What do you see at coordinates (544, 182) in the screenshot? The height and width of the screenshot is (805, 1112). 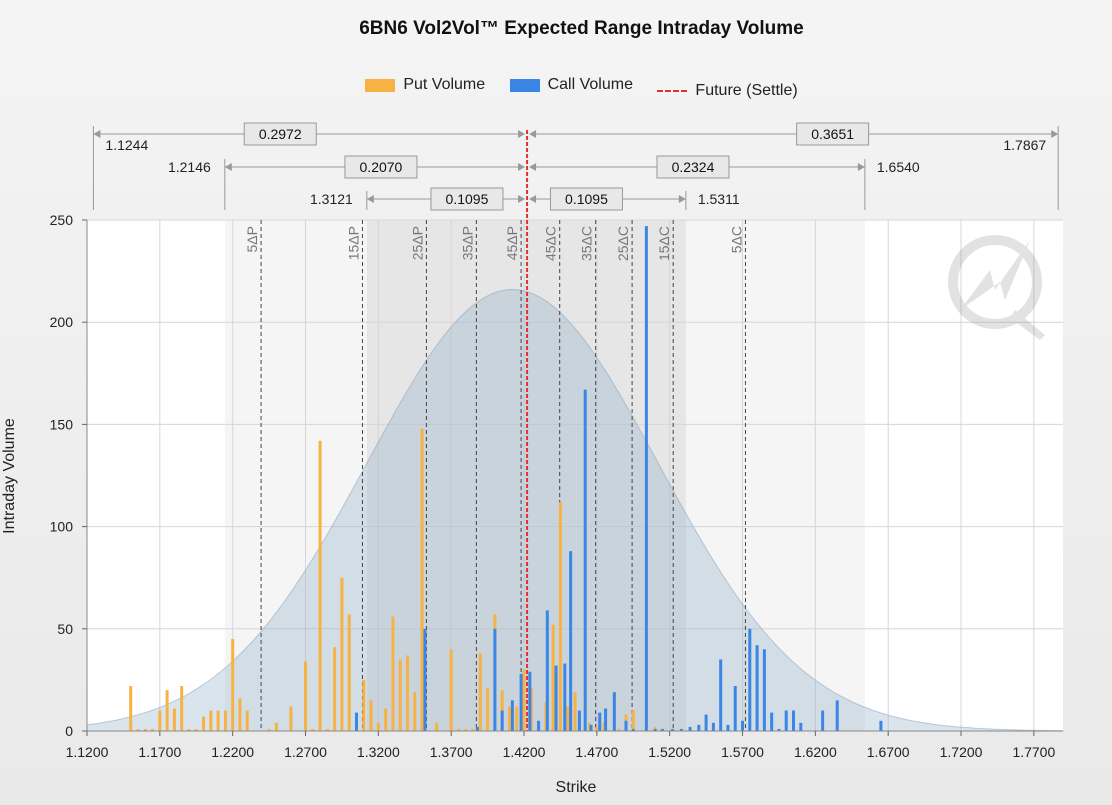 I see `expected-range-2: 0.2070 0.2324 1.2146 1.6540` at bounding box center [544, 182].